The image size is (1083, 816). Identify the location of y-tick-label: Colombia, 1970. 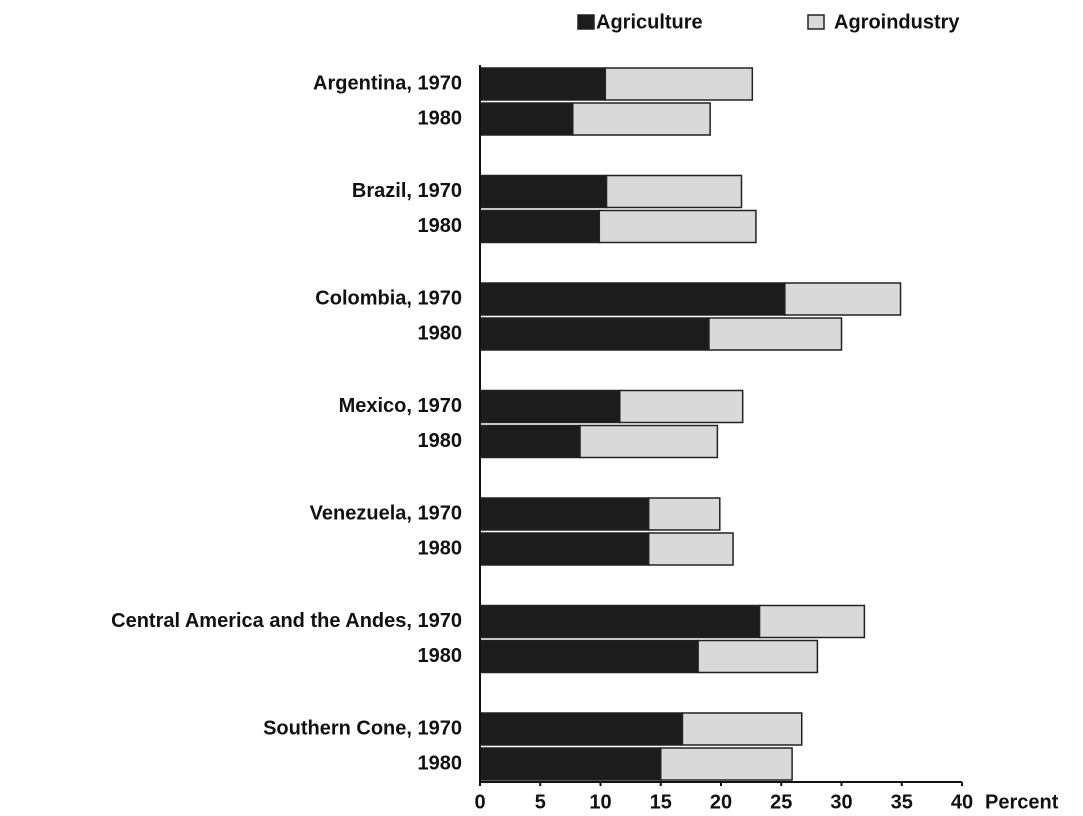
(388, 298).